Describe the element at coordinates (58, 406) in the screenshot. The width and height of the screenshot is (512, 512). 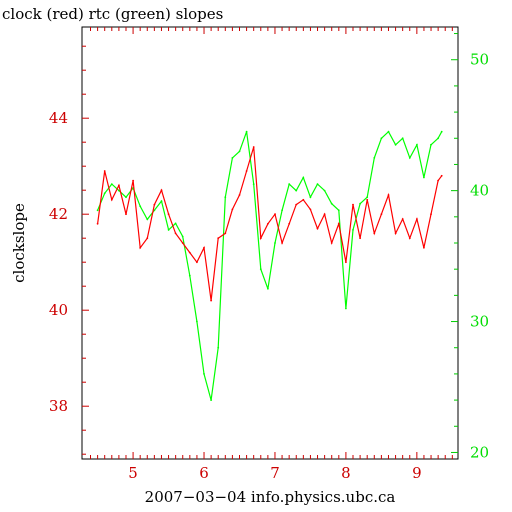
I see `y-left-tick-label: 38` at that location.